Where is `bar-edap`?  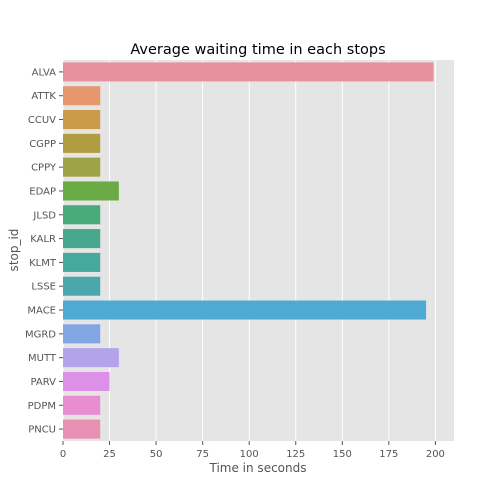 bar-edap is located at coordinates (91, 191).